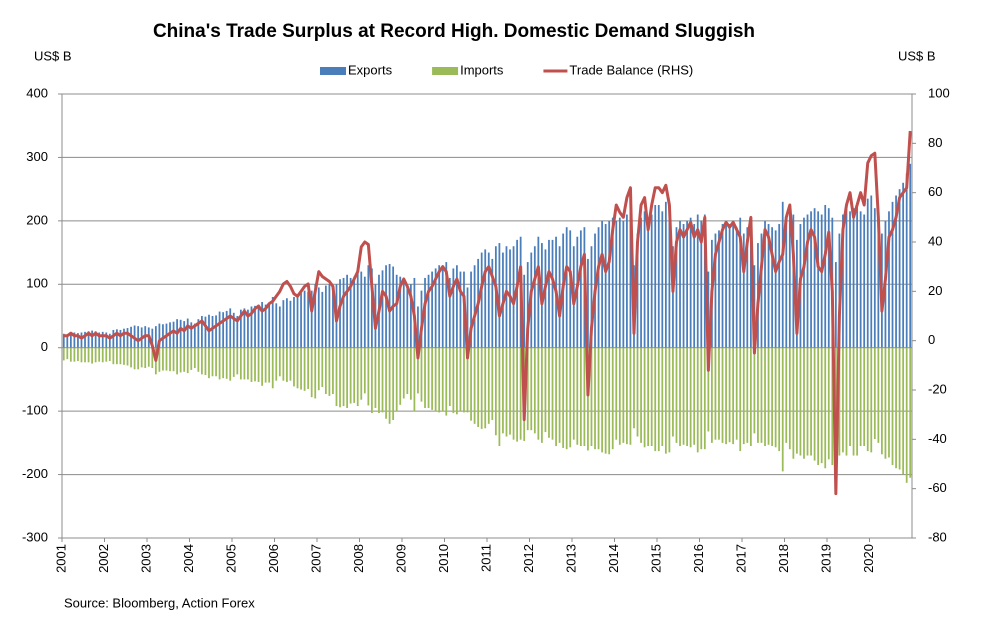 Image resolution: width=985 pixels, height=624 pixels. I want to click on y2-tick-label: -40, so click(937, 438).